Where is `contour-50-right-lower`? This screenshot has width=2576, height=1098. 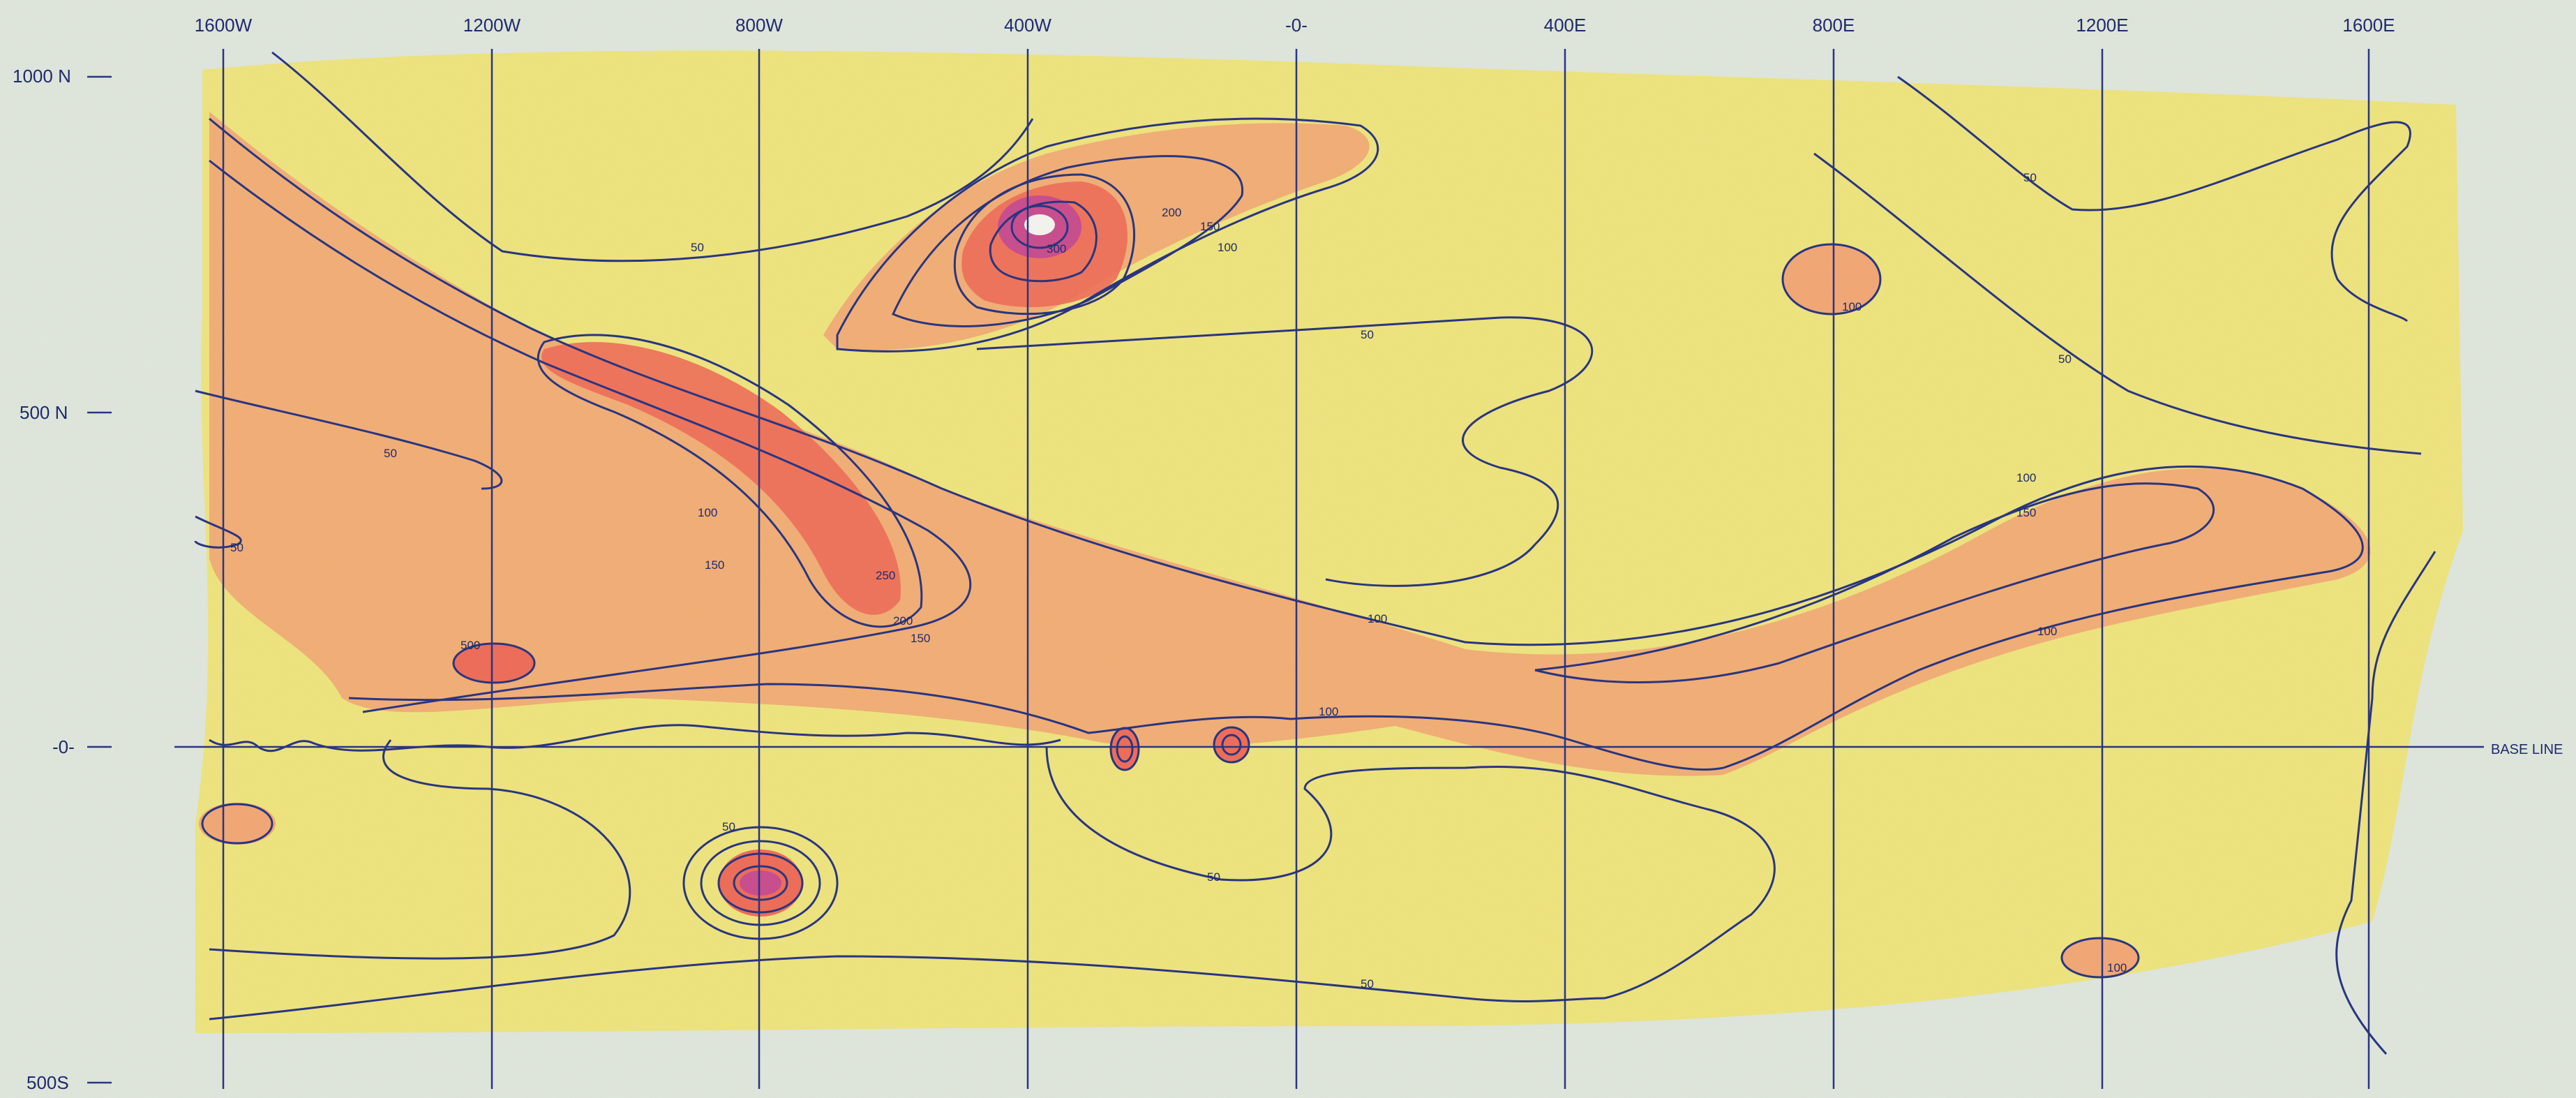
contour-50-right-lower is located at coordinates (2117, 303).